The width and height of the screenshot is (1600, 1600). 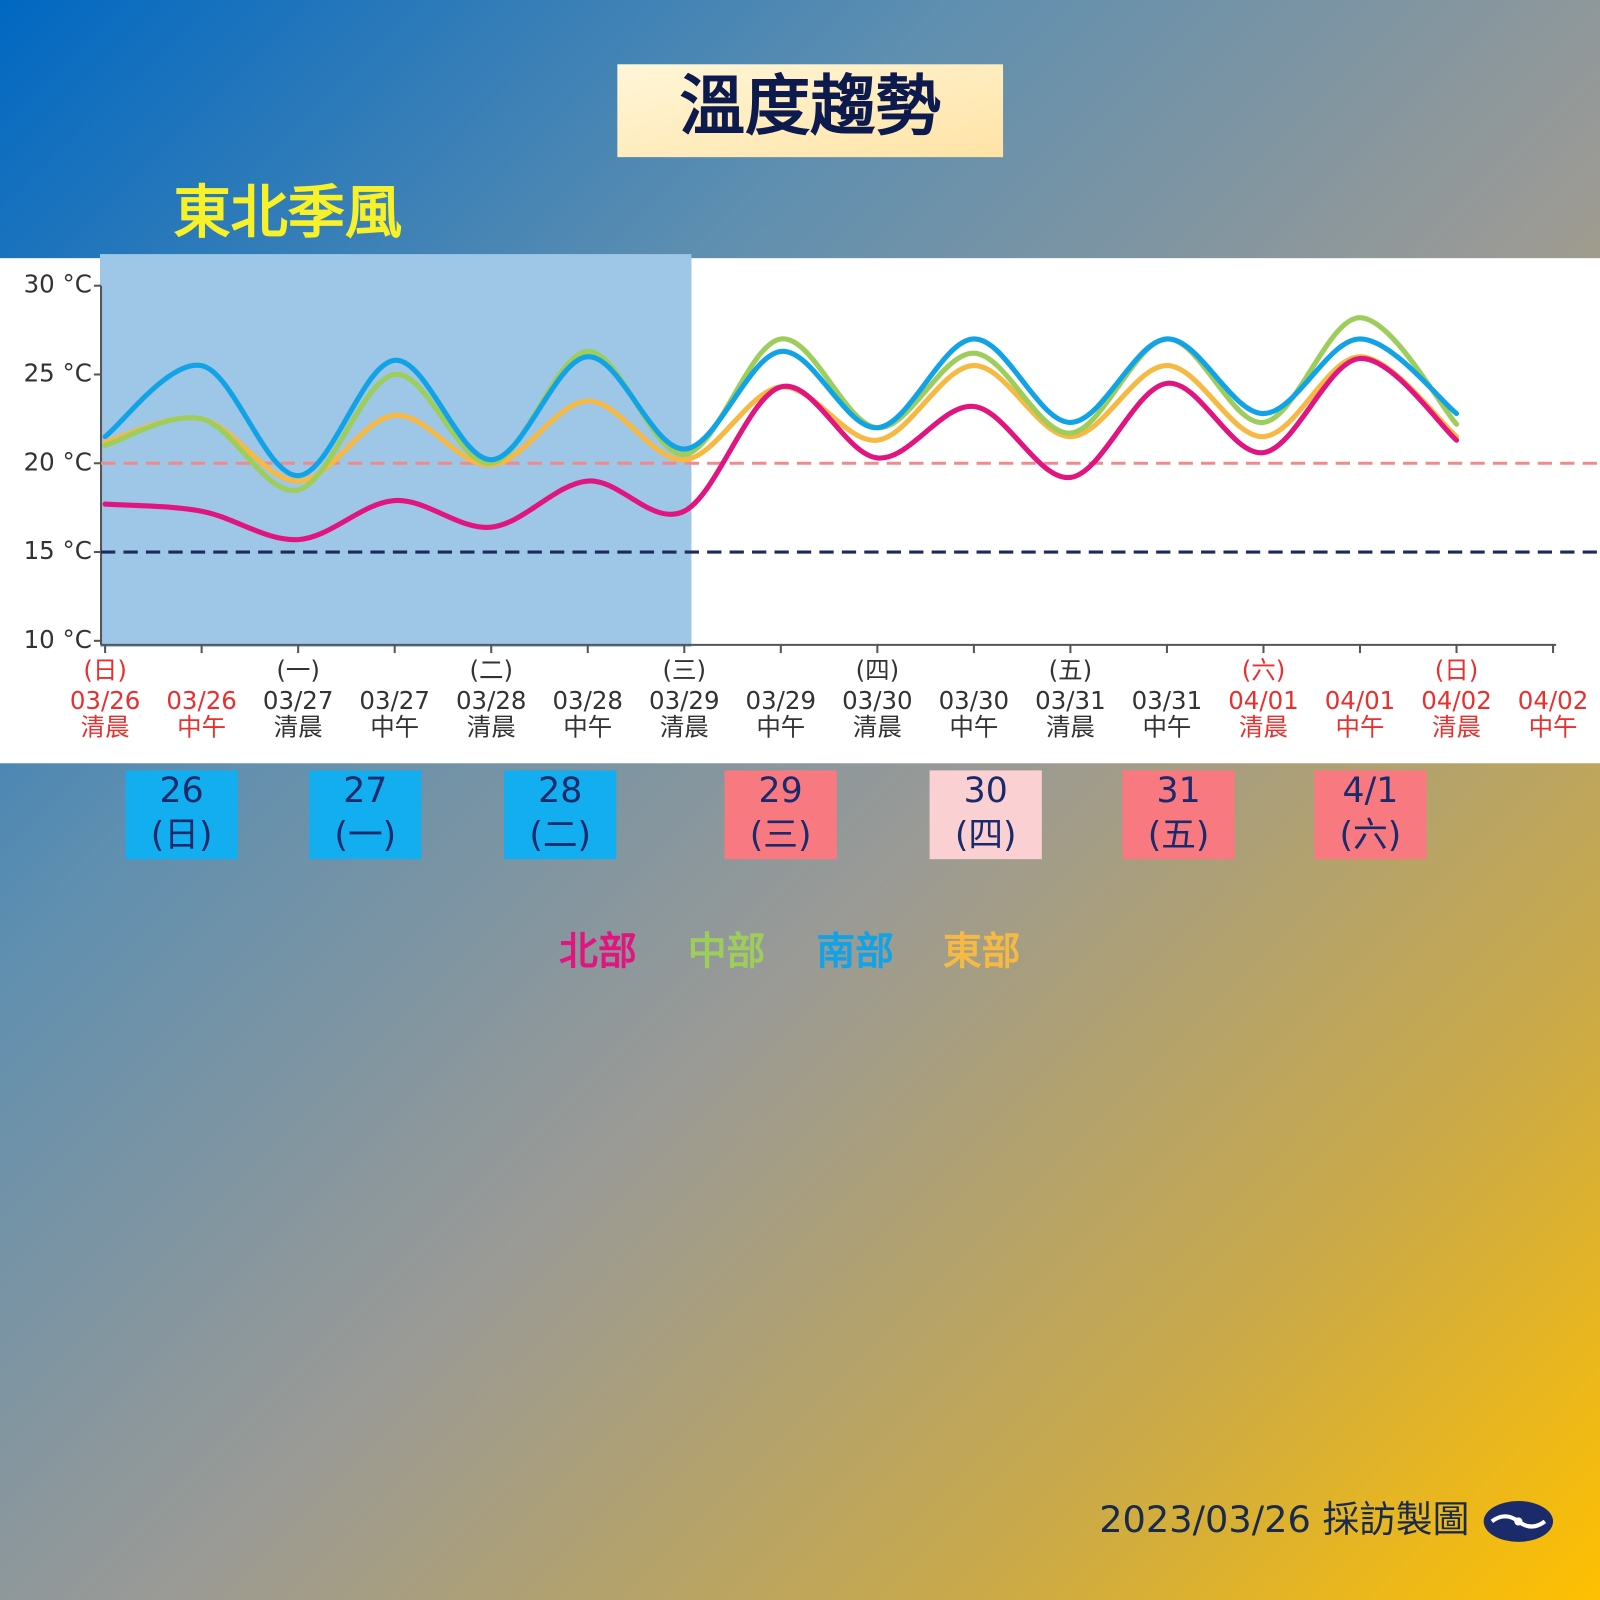 What do you see at coordinates (727, 952) in the screenshot?
I see `legend-entry: 中部` at bounding box center [727, 952].